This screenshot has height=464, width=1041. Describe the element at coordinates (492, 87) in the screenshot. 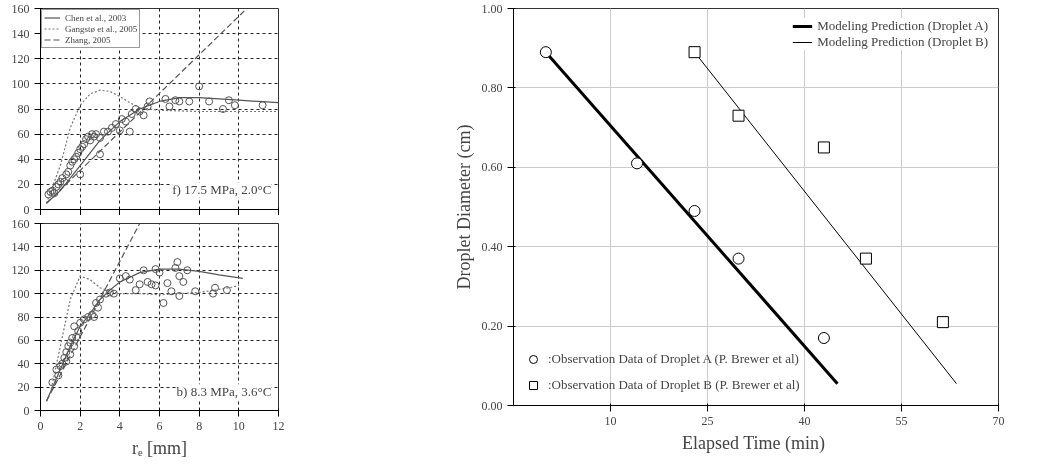

I see `y-tick-label: 0.80` at that location.